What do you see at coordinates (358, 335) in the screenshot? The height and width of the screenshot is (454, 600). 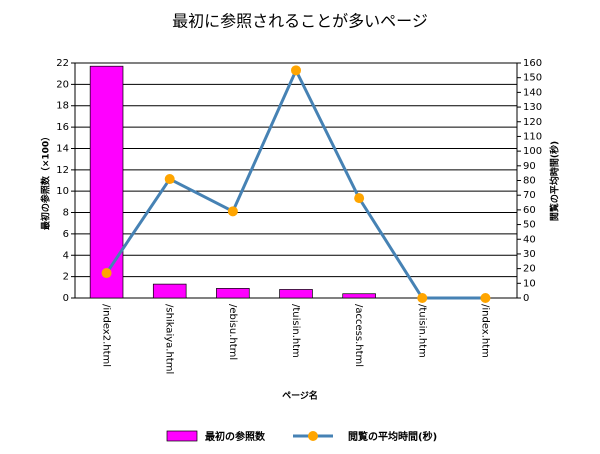 I see `x-tick-label: /access.html` at bounding box center [358, 335].